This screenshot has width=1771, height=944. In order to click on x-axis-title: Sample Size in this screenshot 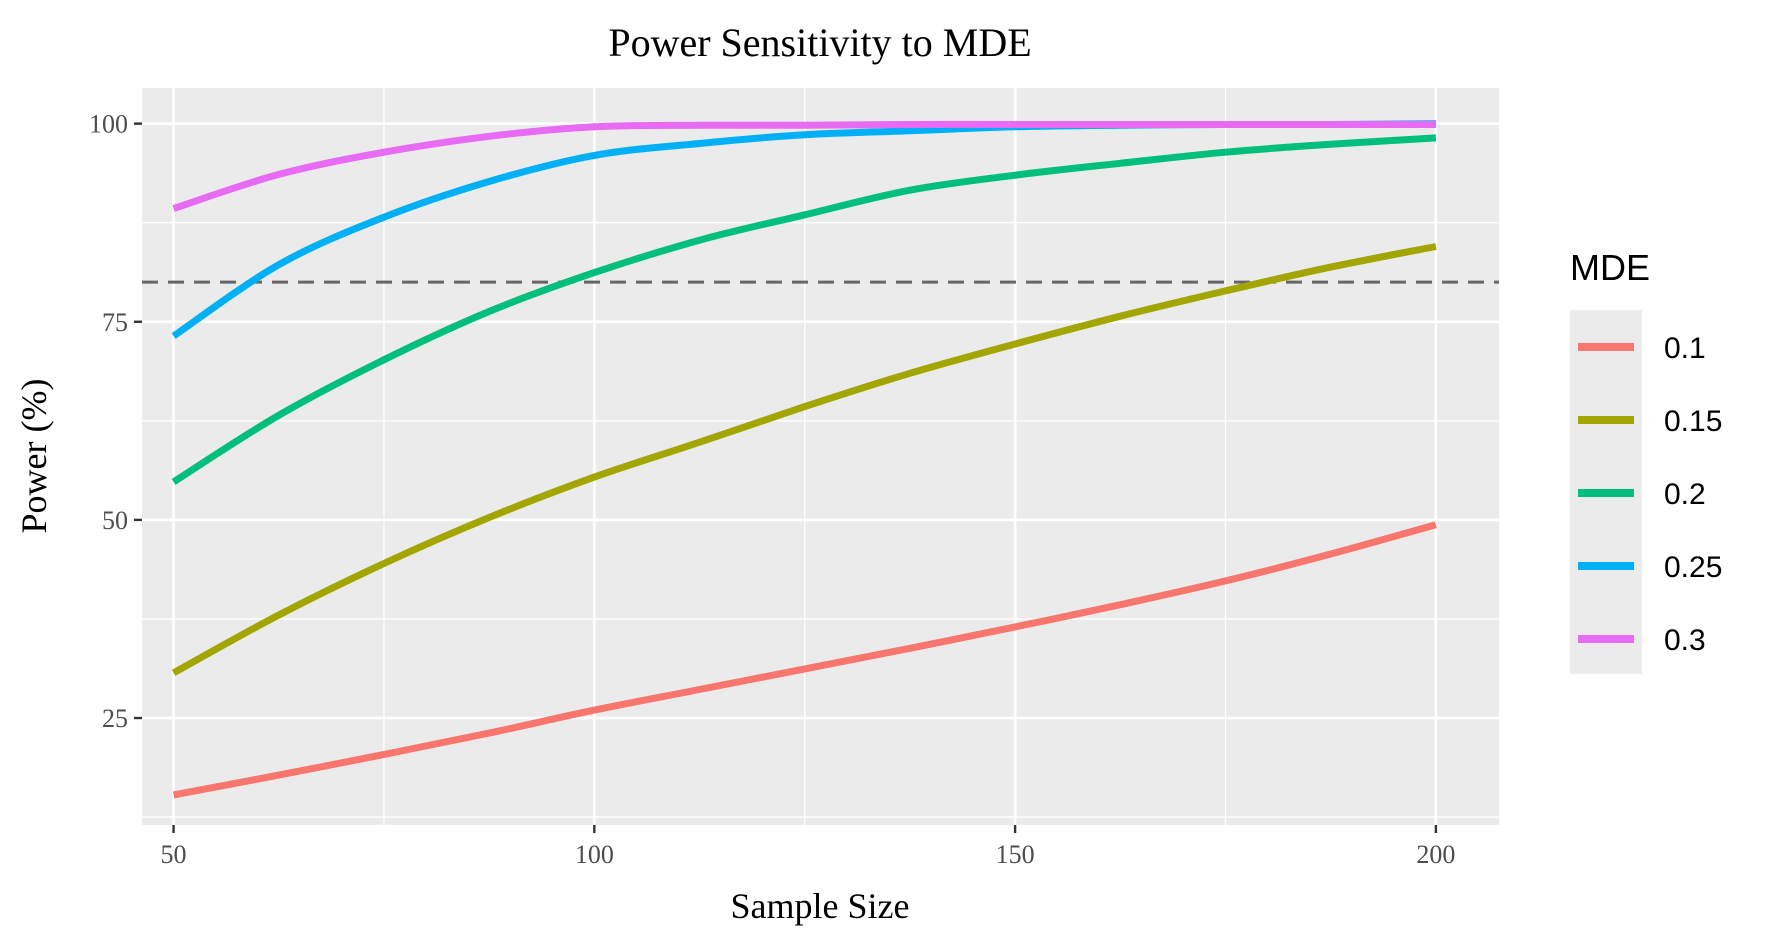, I will do `click(820, 906)`.